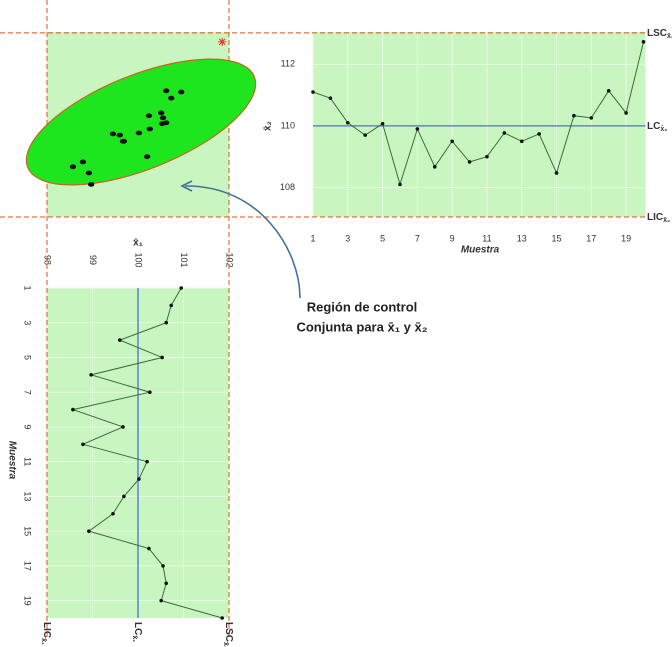  I want to click on y-axis-label: x̄₂, so click(268, 126).